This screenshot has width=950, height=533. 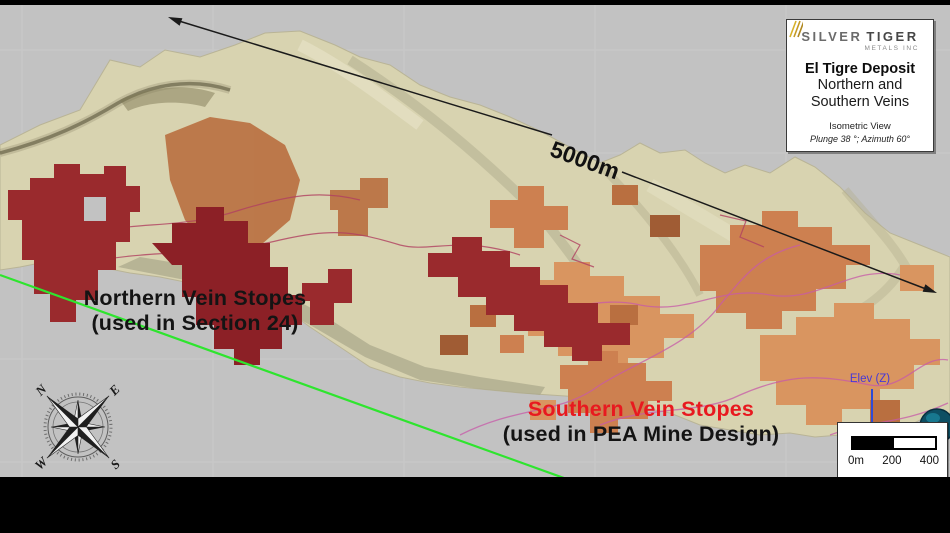 What do you see at coordinates (641, 433) in the screenshot?
I see `southern-stopes-label-line2: (used in PEA Mine Design)` at bounding box center [641, 433].